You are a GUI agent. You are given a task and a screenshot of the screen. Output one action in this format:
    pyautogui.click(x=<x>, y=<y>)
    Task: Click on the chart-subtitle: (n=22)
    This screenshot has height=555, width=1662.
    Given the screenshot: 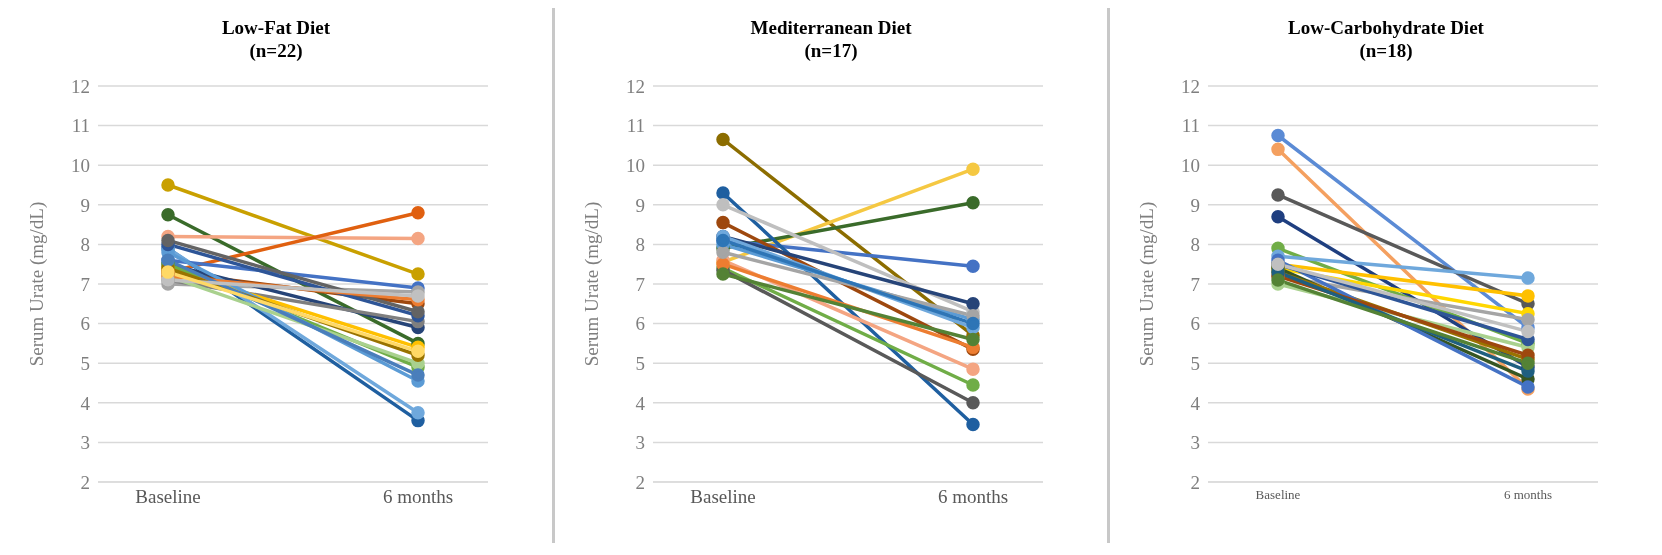 What is the action you would take?
    pyautogui.click(x=276, y=50)
    